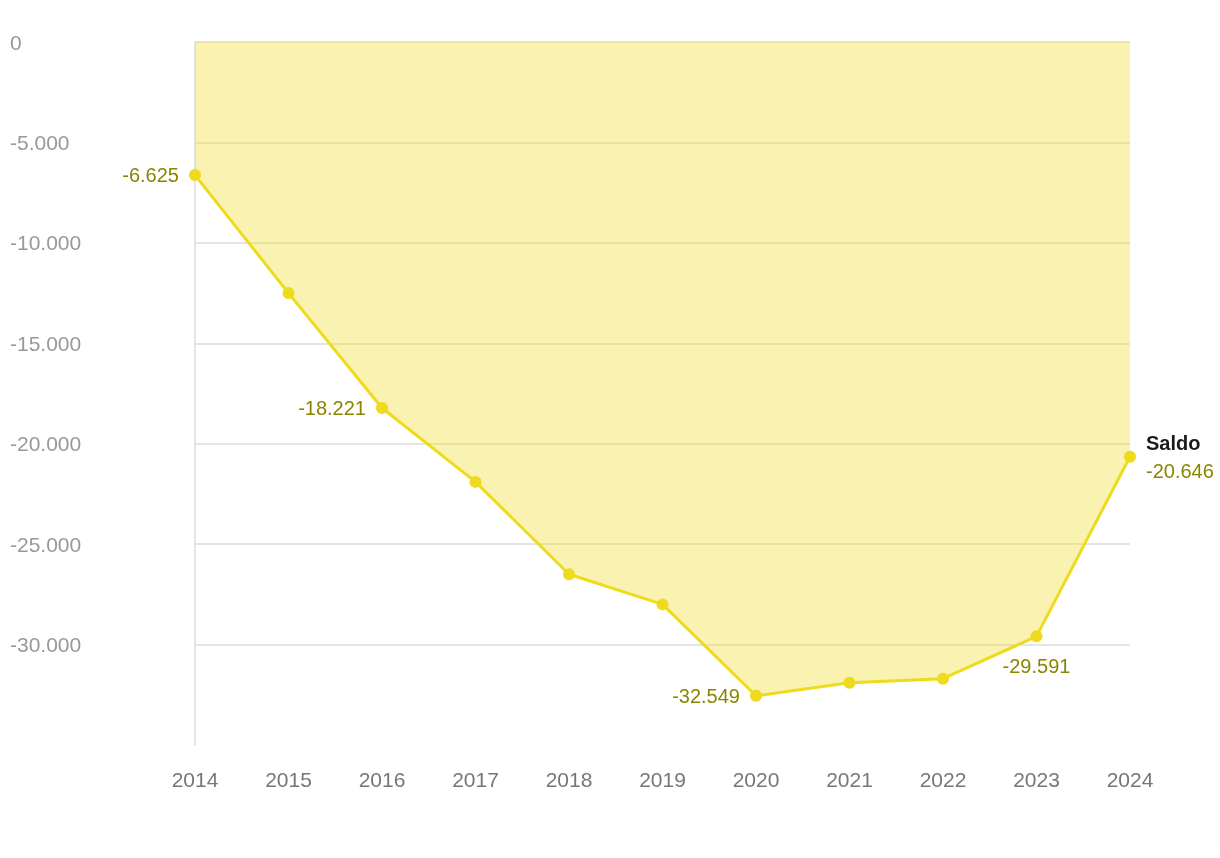  I want to click on y-tick-label: -5.000, so click(40, 142).